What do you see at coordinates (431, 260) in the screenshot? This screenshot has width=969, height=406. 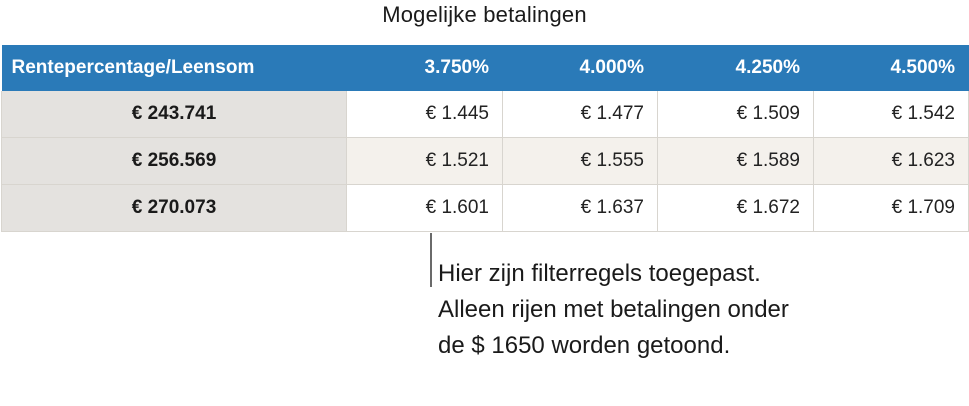 I see `callout-leader-line` at bounding box center [431, 260].